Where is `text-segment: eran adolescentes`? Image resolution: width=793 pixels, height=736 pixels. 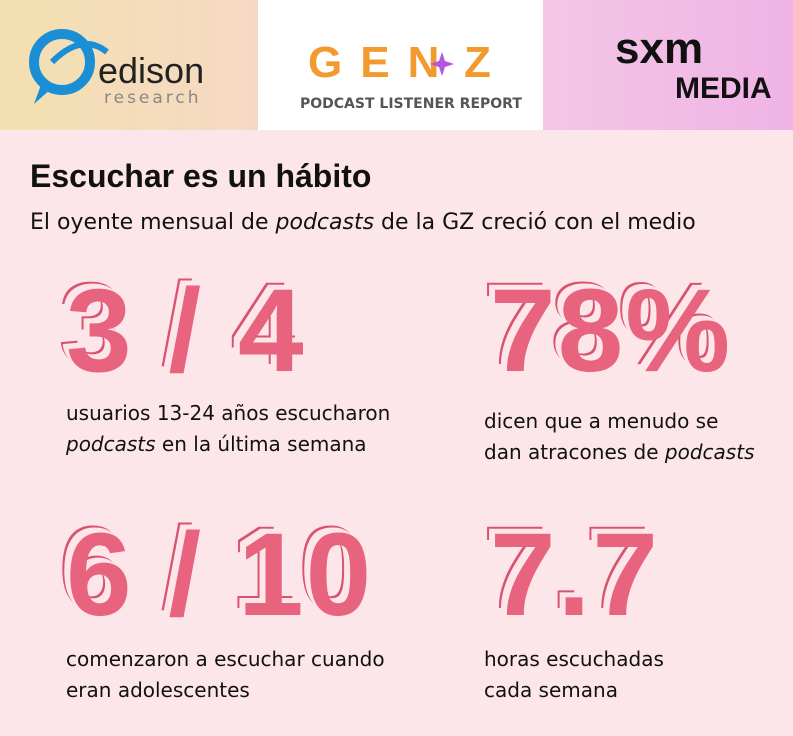
text-segment: eran adolescentes is located at coordinates (158, 690).